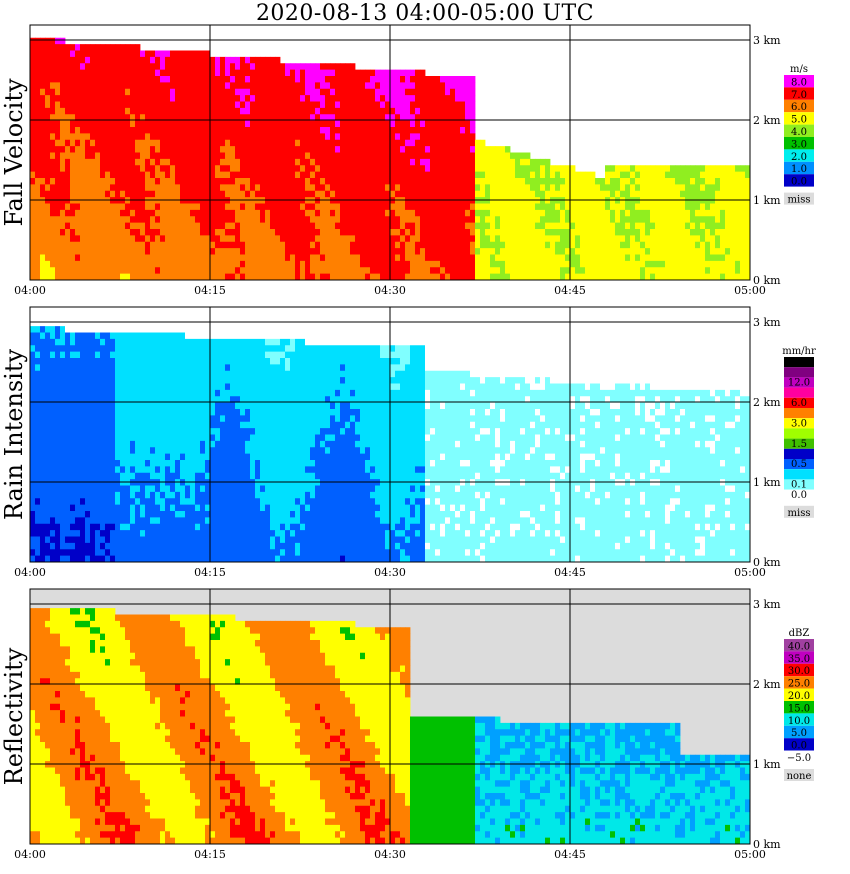  Describe the element at coordinates (30, 290) in the screenshot. I see `x-tick-label: 04:00` at that location.